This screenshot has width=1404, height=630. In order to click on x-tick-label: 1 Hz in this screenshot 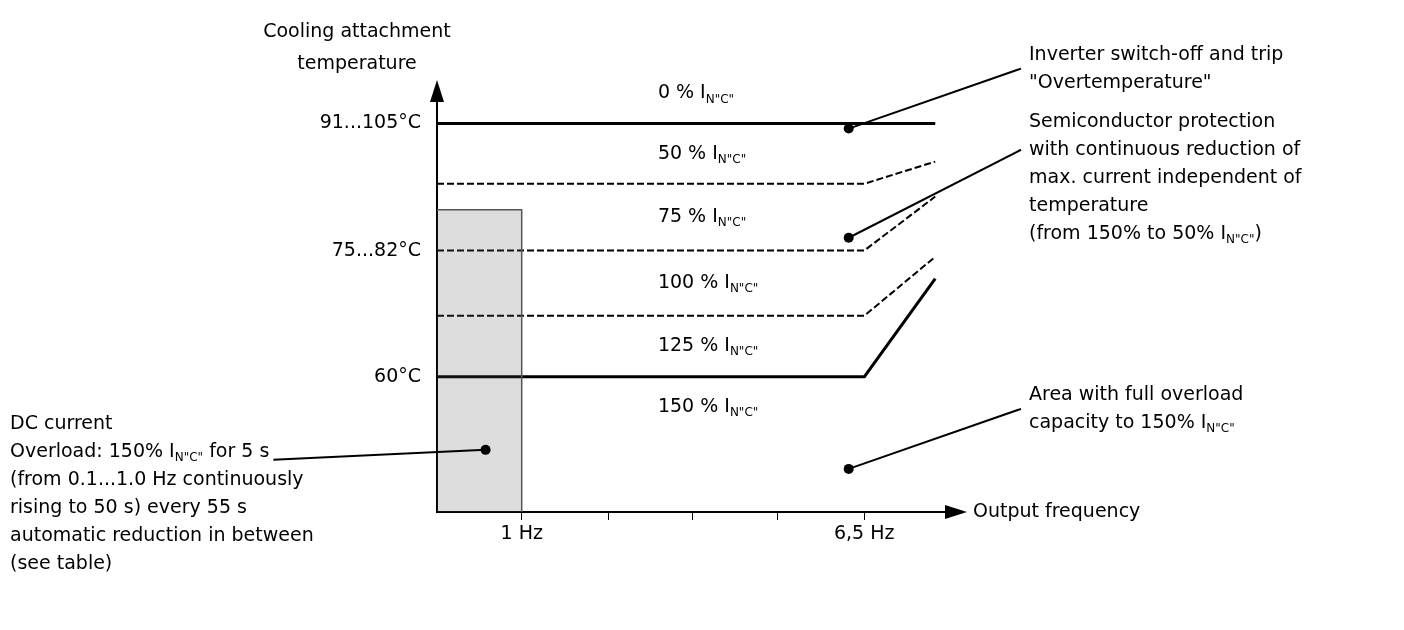, I will do `click(521, 532)`.